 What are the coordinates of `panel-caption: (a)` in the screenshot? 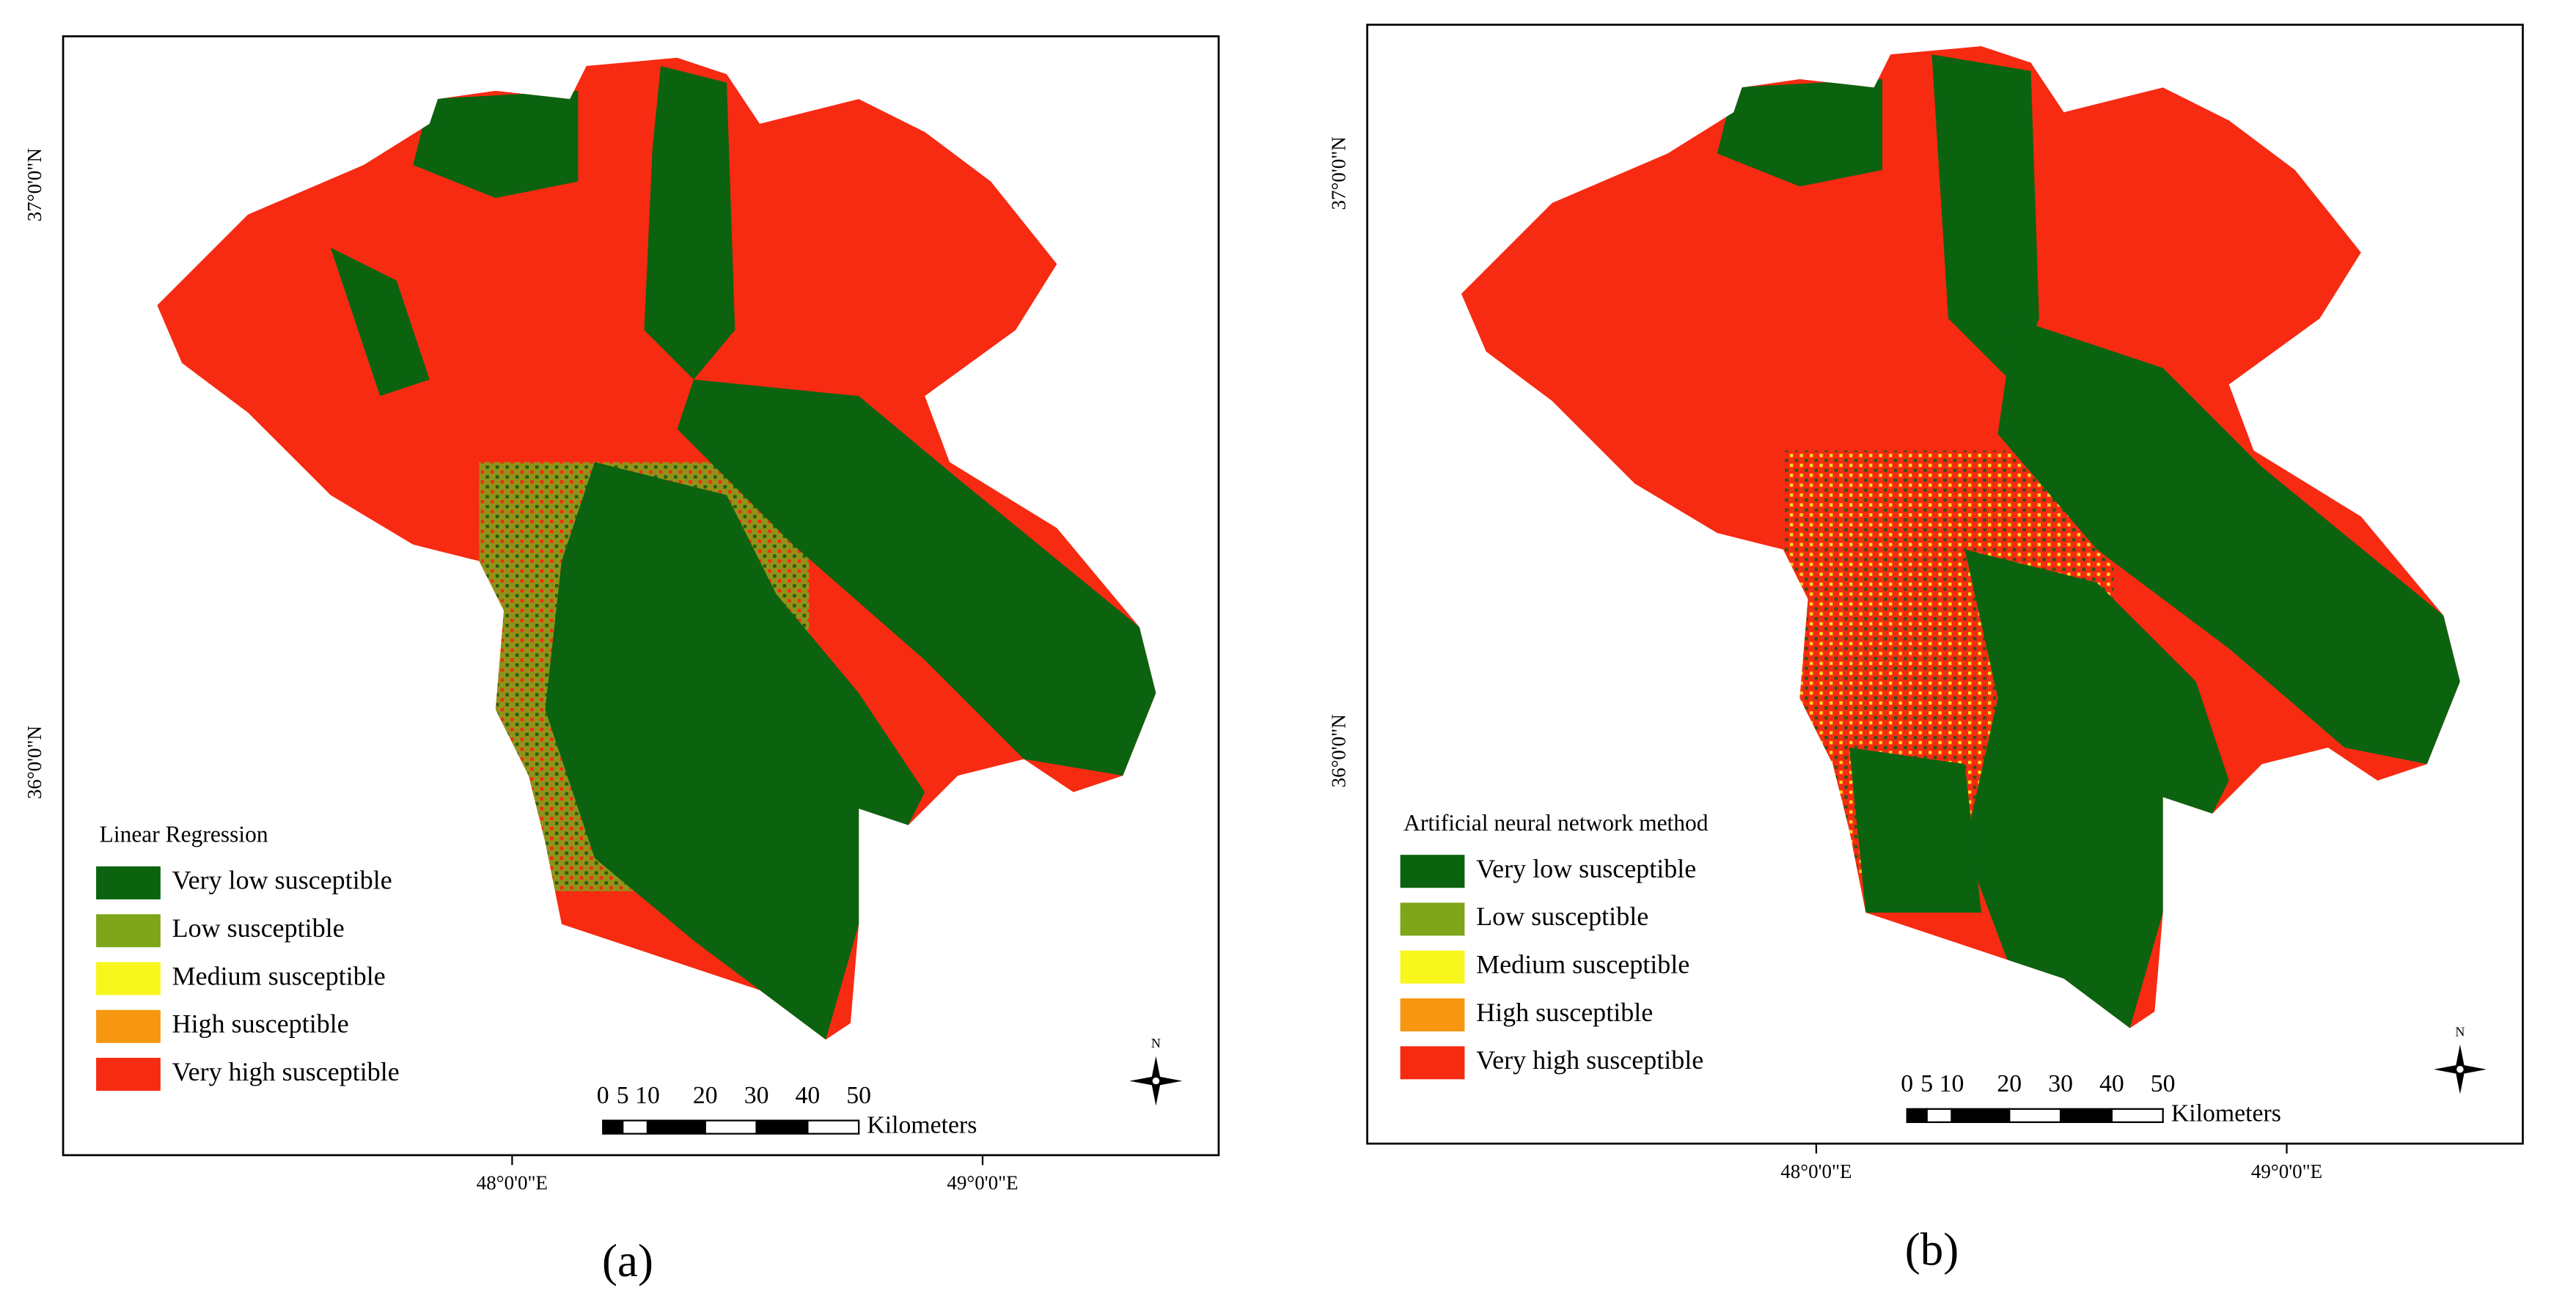 It's located at (628, 1260).